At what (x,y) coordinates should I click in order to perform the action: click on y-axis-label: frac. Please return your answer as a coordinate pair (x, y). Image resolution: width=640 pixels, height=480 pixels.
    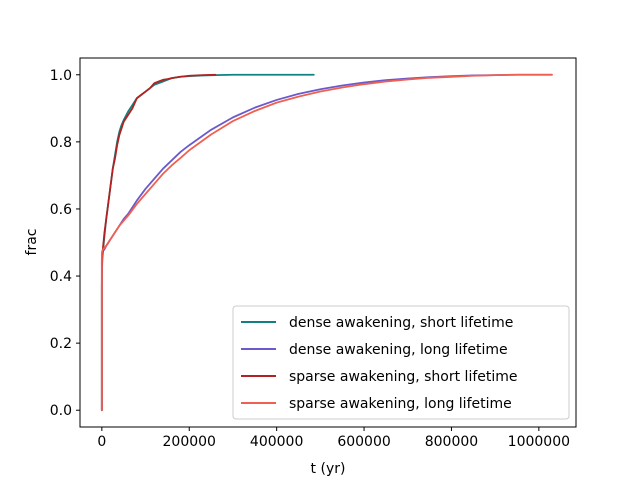
    Looking at the image, I should click on (32, 242).